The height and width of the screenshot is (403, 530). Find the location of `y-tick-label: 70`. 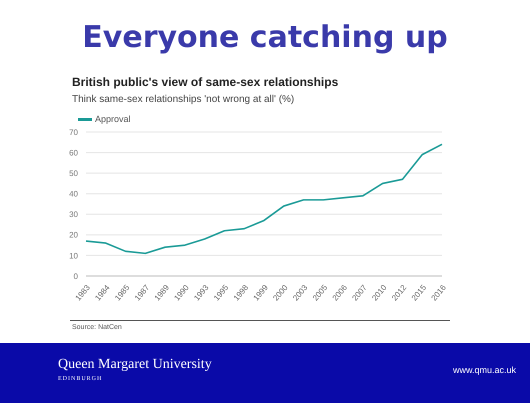

y-tick-label: 70 is located at coordinates (74, 132).